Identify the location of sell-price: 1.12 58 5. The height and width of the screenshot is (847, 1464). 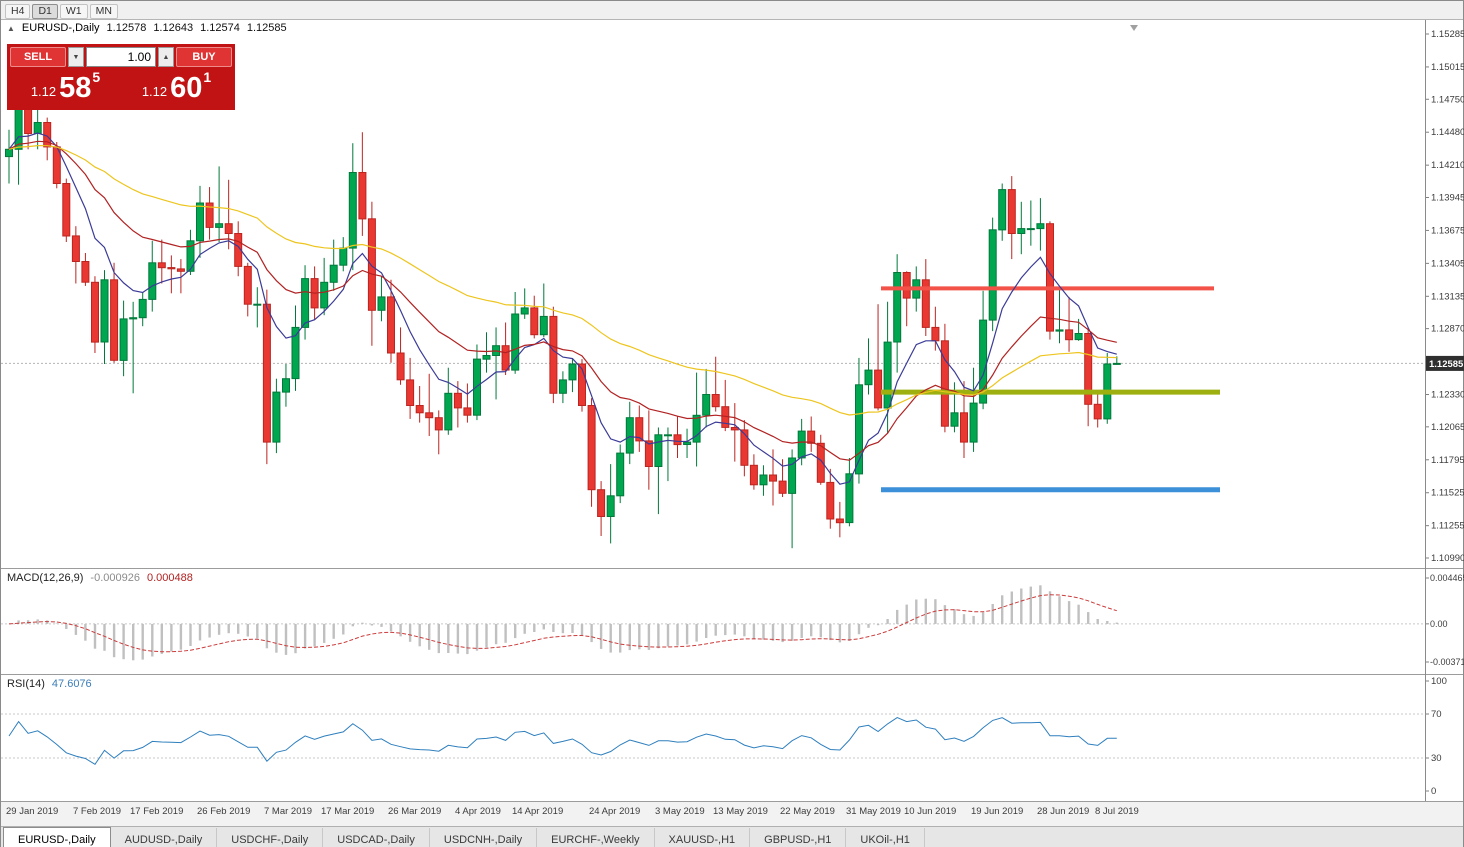
(65, 86).